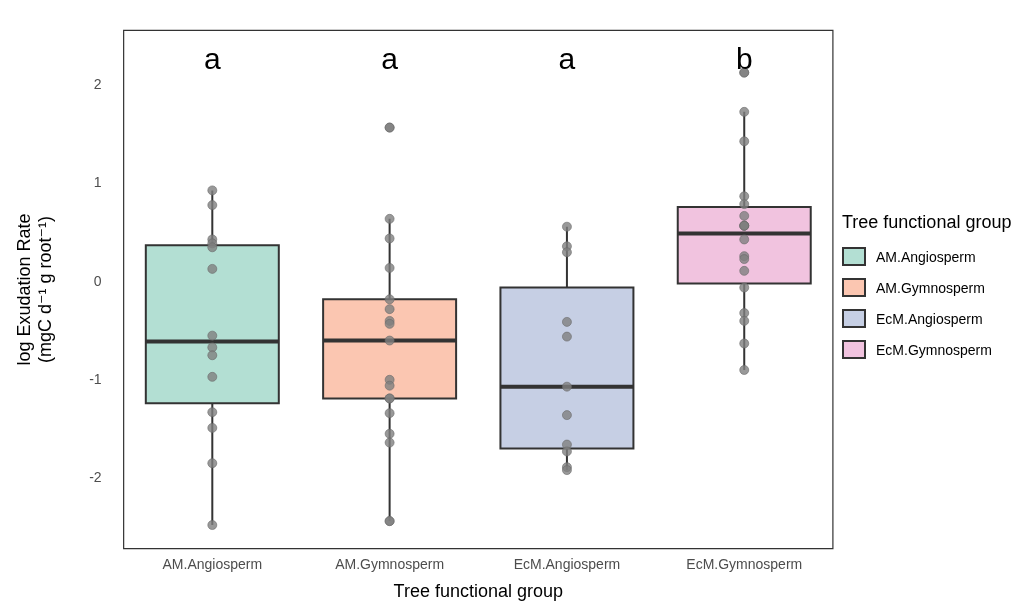  I want to click on legend-title: Tree functional group, so click(478, 591).